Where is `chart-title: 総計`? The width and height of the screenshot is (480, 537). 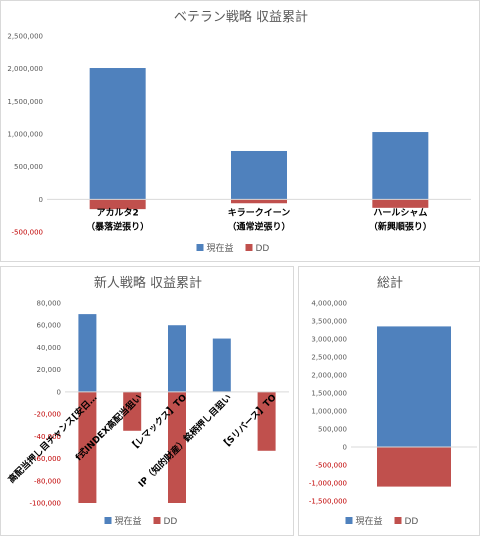
chart-title: 総計 is located at coordinates (390, 283).